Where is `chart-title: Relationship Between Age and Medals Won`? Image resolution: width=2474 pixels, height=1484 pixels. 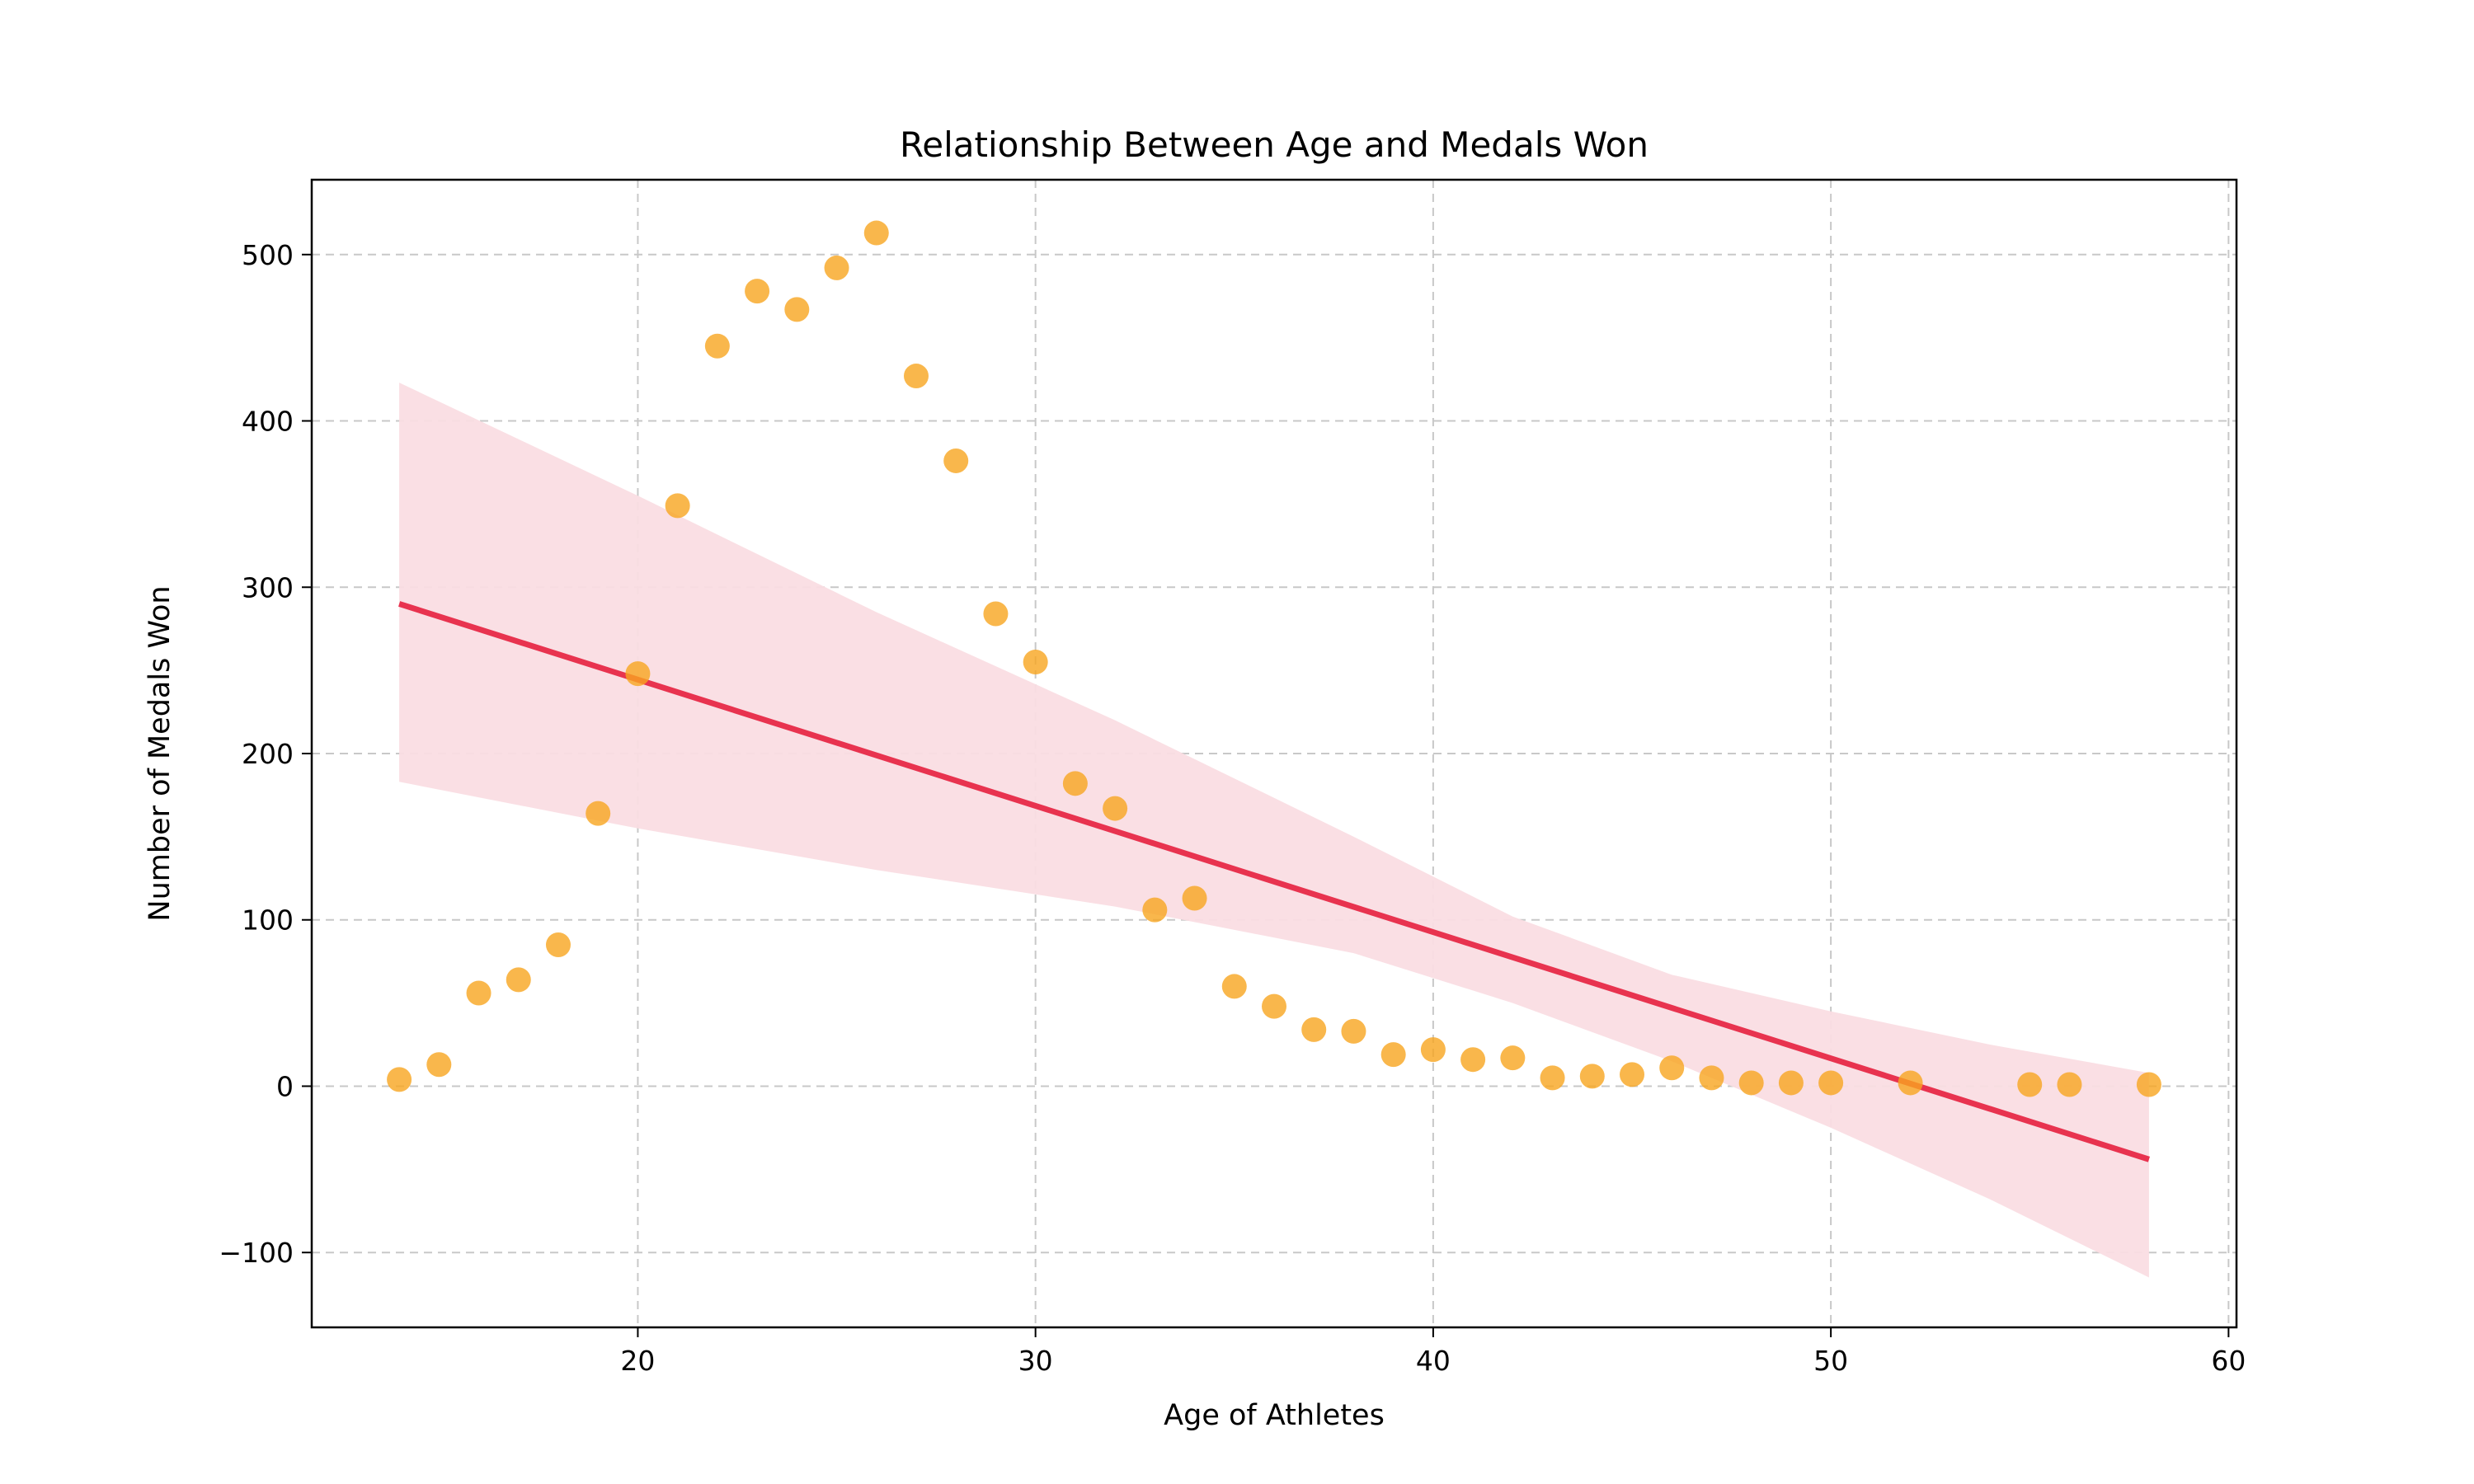 chart-title: Relationship Between Age and Medals Won is located at coordinates (1274, 144).